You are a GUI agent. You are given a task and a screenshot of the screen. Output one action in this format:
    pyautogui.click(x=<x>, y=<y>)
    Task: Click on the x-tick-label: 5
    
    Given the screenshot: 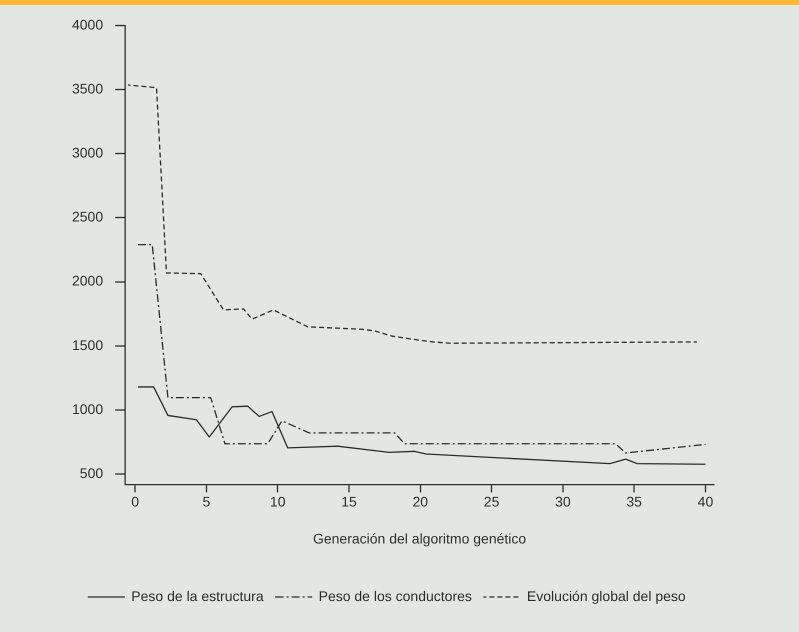 What is the action you would take?
    pyautogui.click(x=206, y=502)
    